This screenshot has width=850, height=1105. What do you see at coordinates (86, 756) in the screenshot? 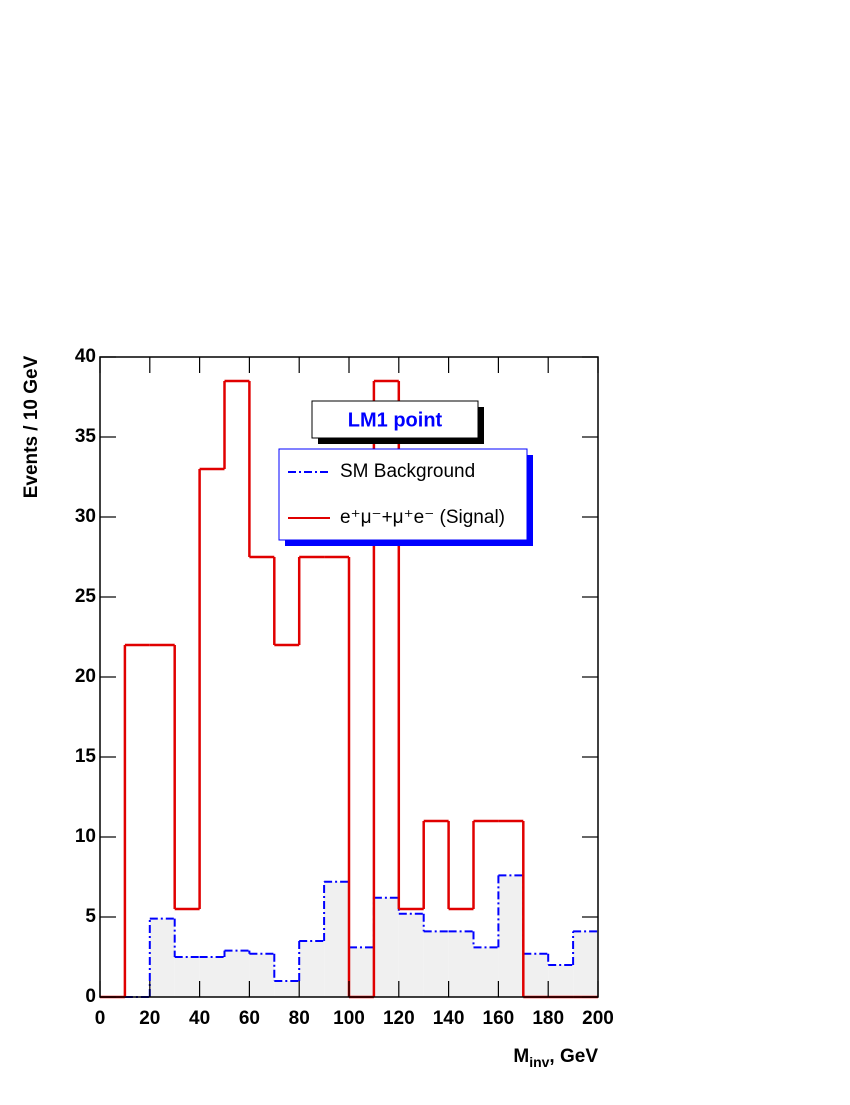
I see `y-tick-label: 15` at bounding box center [86, 756].